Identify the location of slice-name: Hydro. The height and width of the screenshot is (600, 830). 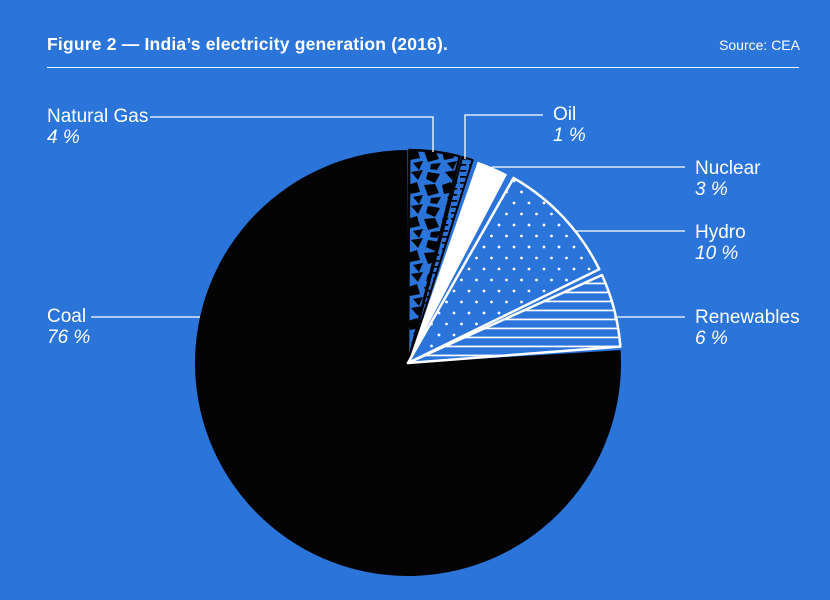
(720, 232).